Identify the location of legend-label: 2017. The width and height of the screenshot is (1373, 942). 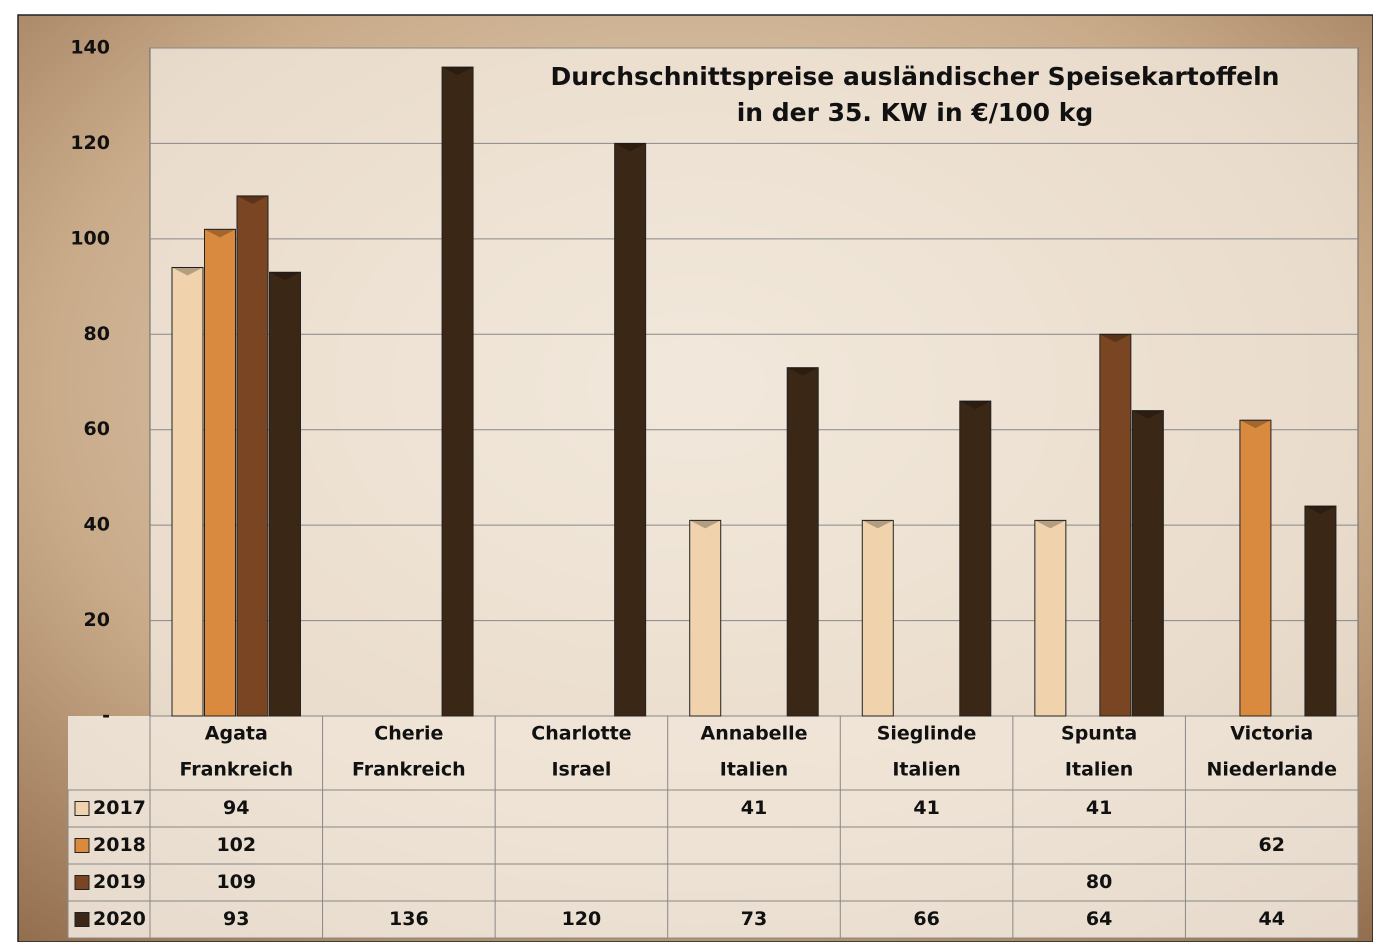
(119, 808).